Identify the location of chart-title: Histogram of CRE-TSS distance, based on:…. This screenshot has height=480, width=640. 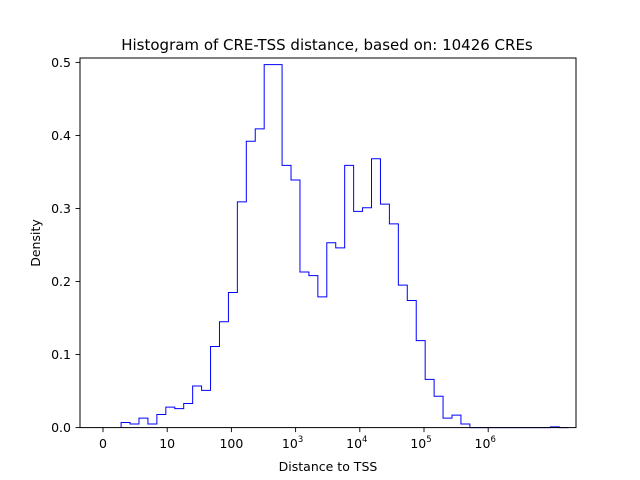
(327, 45).